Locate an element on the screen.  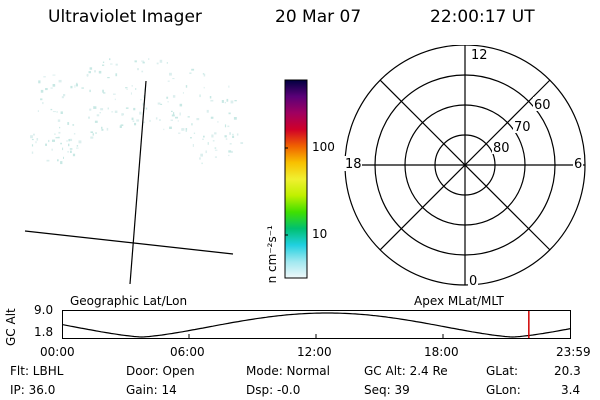
meridian-line is located at coordinates (138, 182).